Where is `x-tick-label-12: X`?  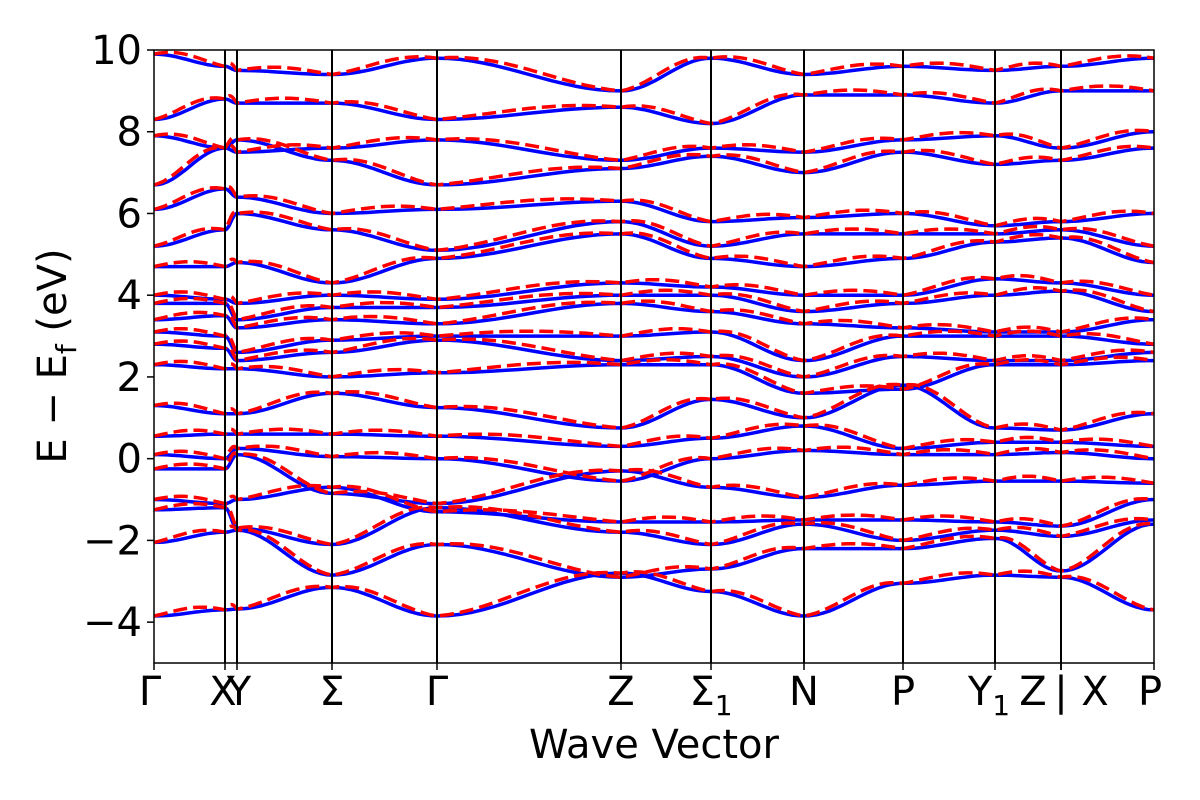 x-tick-label-12: X is located at coordinates (1094, 692).